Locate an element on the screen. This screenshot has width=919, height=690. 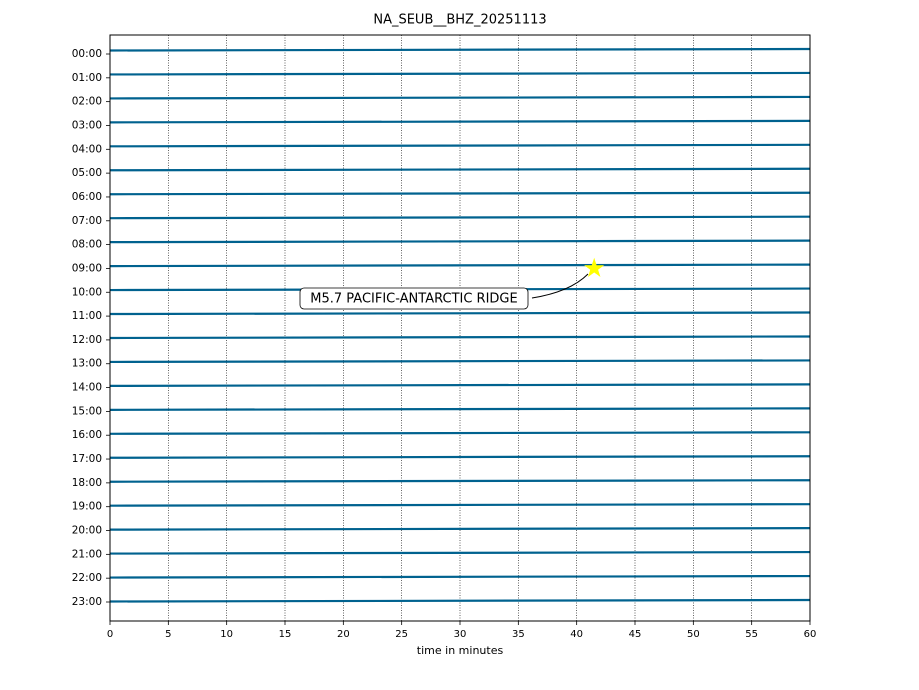
chart-title: NA_SEUB__BHZ_20251113 is located at coordinates (459, 20).